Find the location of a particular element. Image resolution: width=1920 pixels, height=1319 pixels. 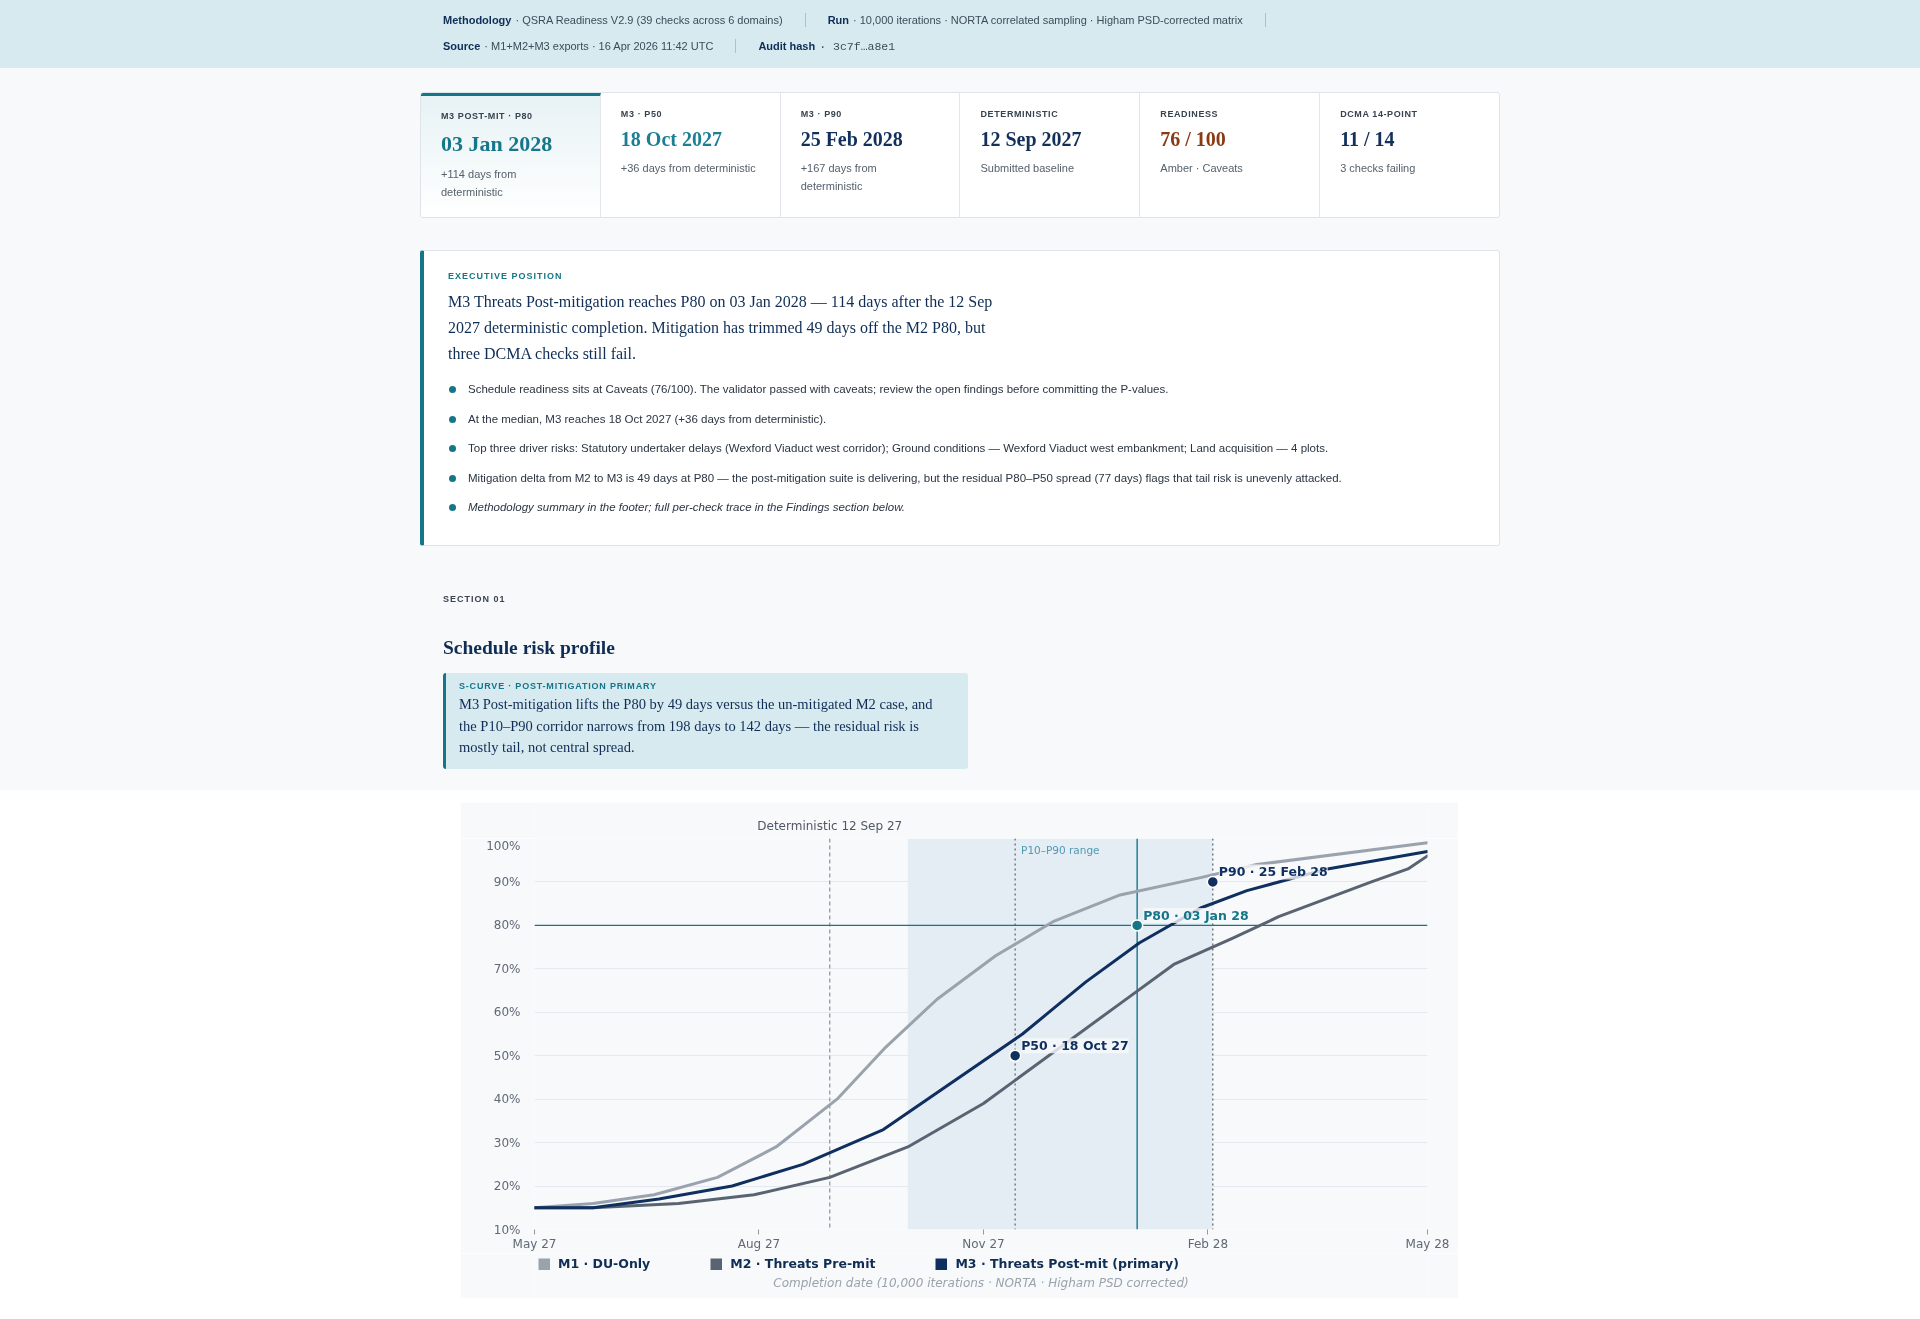

annotation: P90 · 25 Feb 28 is located at coordinates (1273, 872).